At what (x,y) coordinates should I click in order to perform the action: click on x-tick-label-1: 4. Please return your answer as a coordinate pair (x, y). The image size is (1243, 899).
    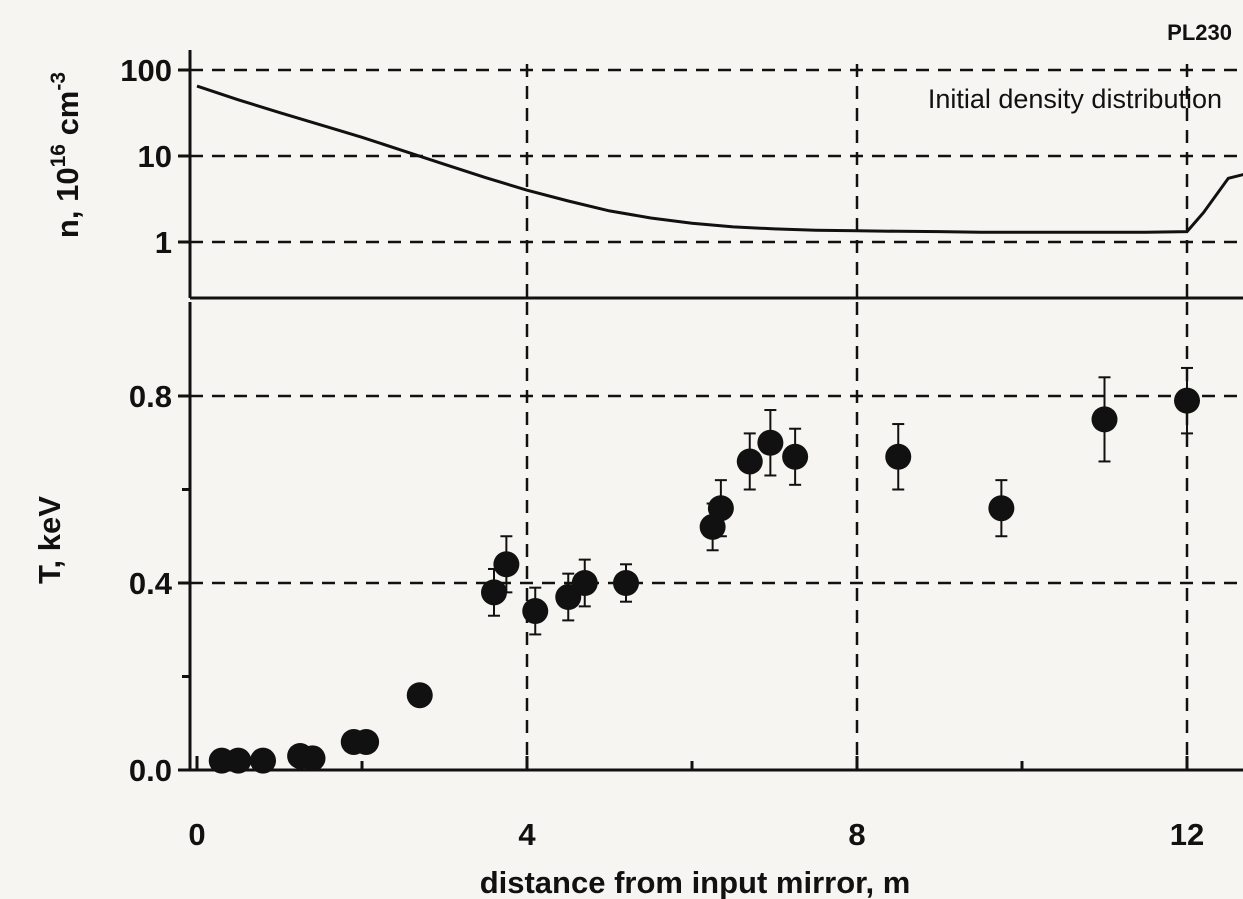
    Looking at the image, I should click on (527, 834).